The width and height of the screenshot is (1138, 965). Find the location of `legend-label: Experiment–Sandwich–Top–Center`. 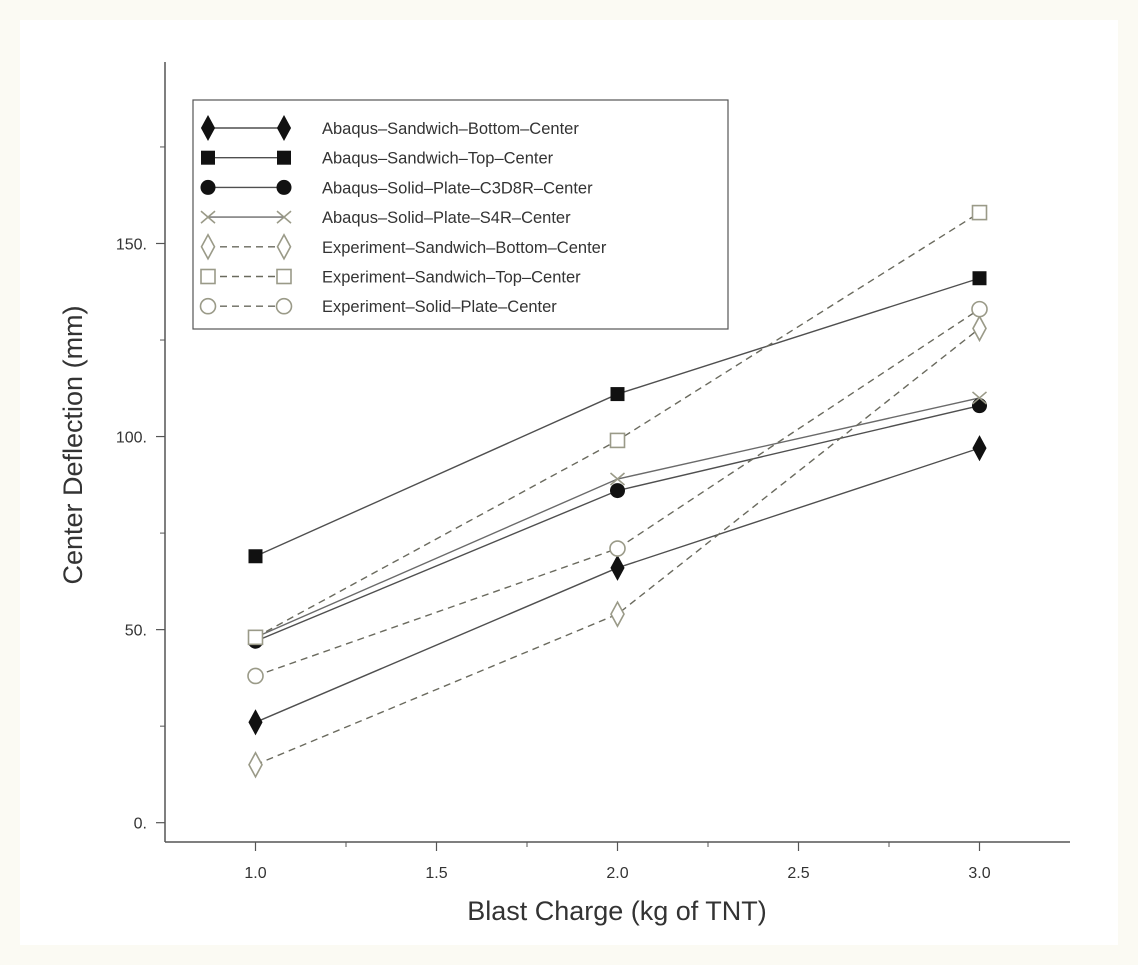

legend-label: Experiment–Sandwich–Top–Center is located at coordinates (451, 278).